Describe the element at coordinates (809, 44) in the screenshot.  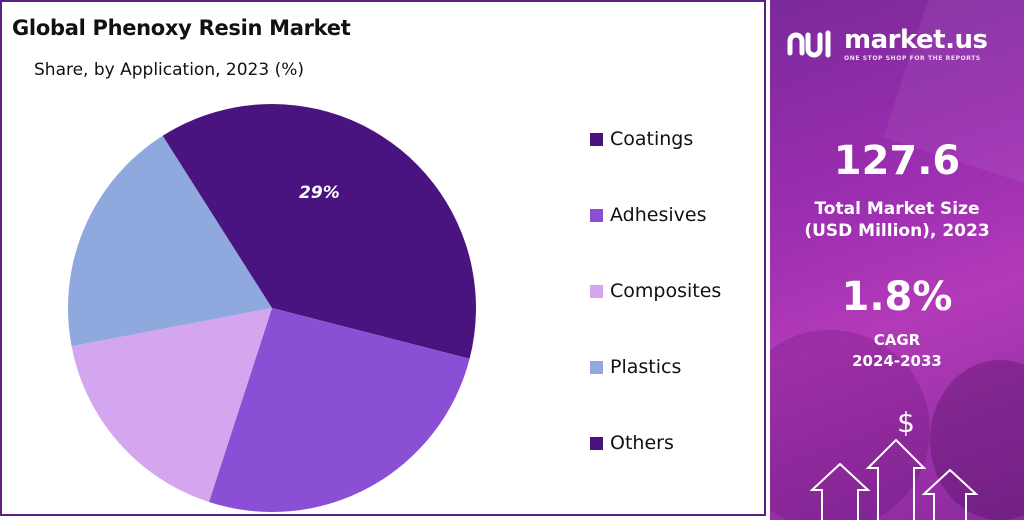
I see `marketus-logo-icon` at that location.